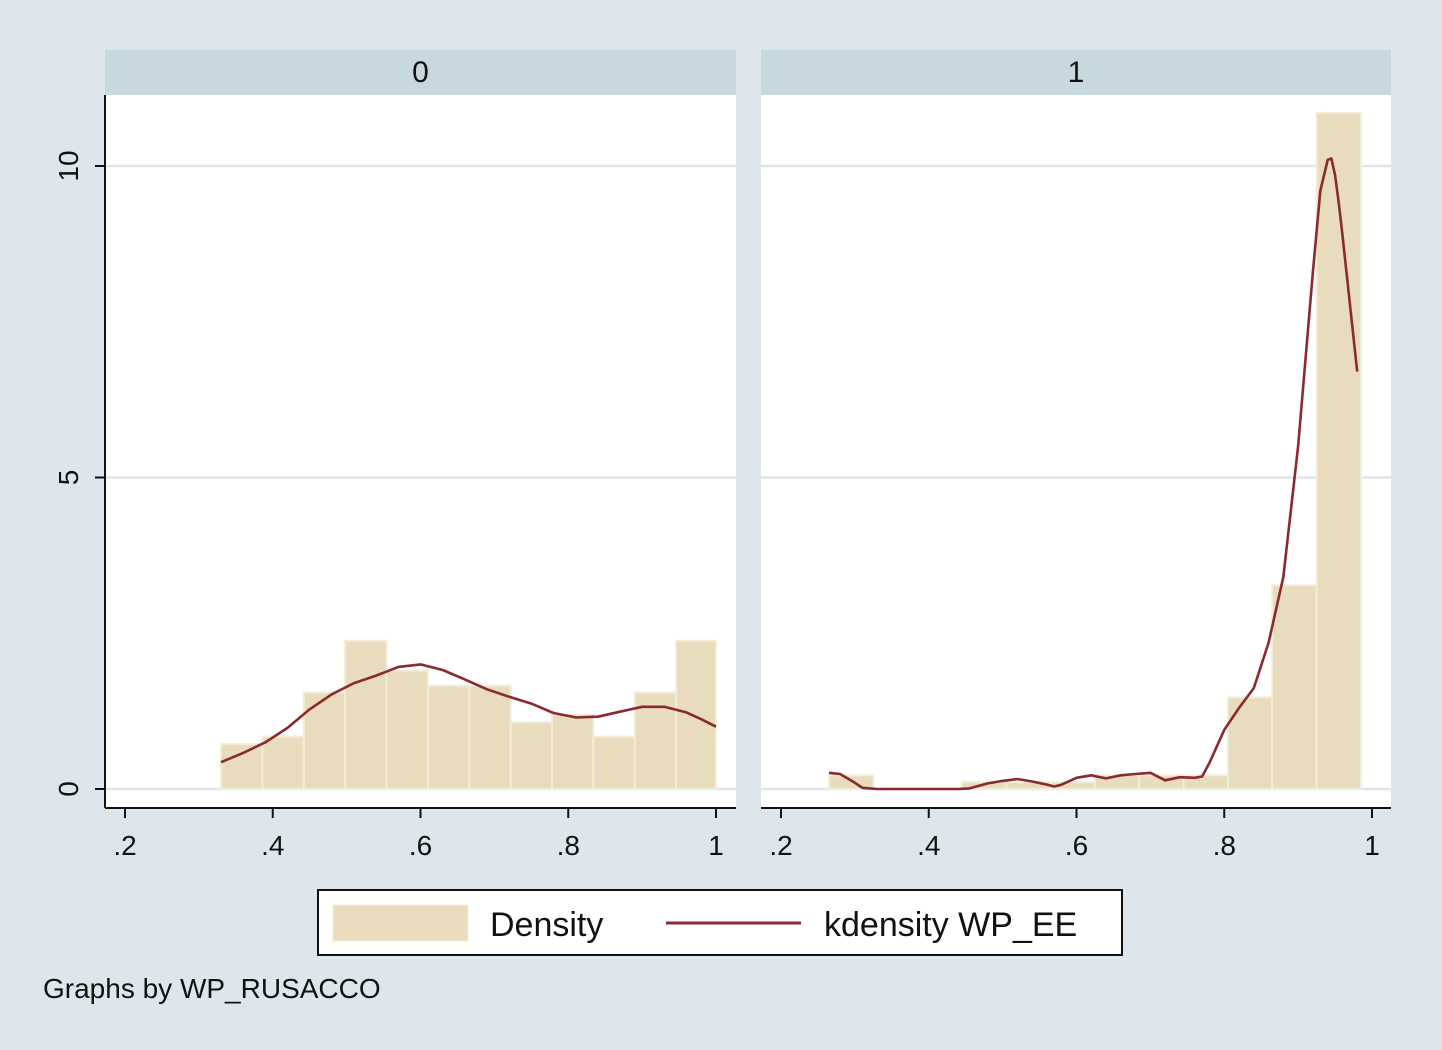 This screenshot has height=1050, width=1442. Describe the element at coordinates (720, 922) in the screenshot. I see `legend: Density kdensity WP_EE` at that location.